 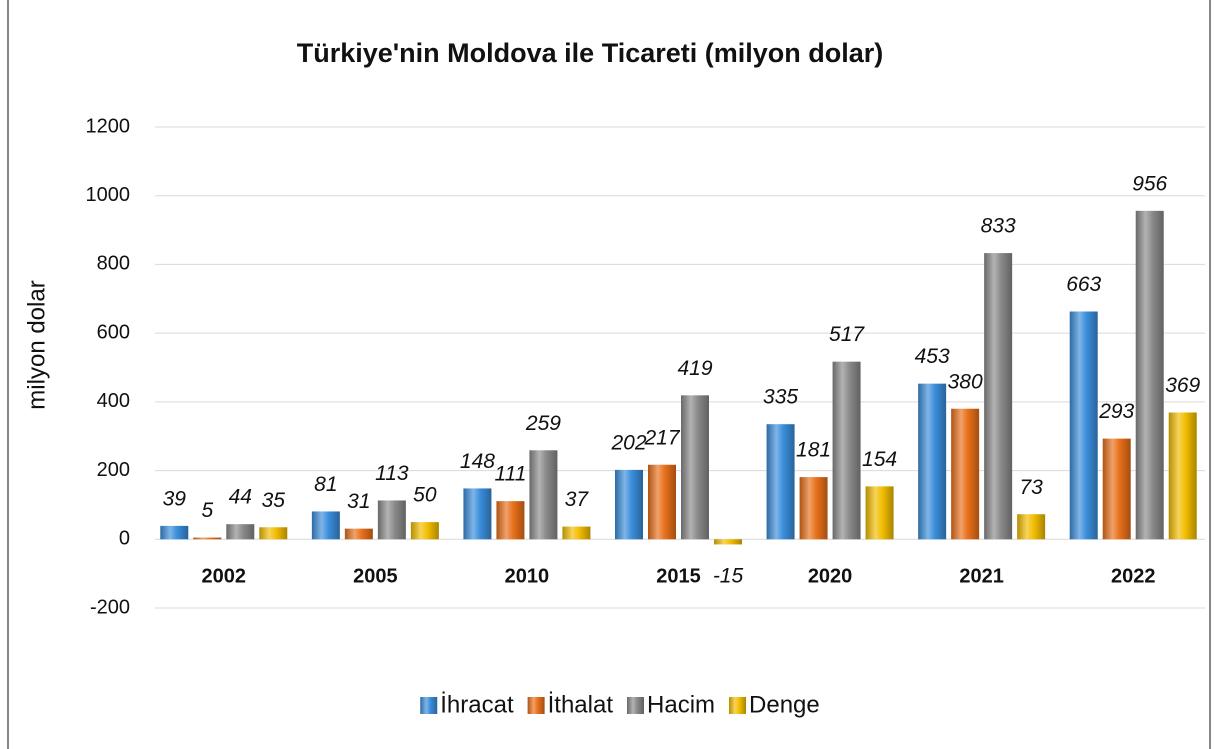 What do you see at coordinates (113, 332) in the screenshot?
I see `y-tick-label: 600` at bounding box center [113, 332].